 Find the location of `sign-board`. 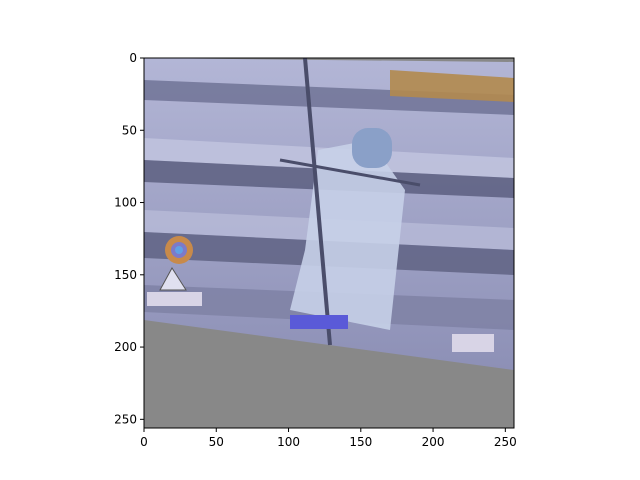

sign-board is located at coordinates (174, 299).